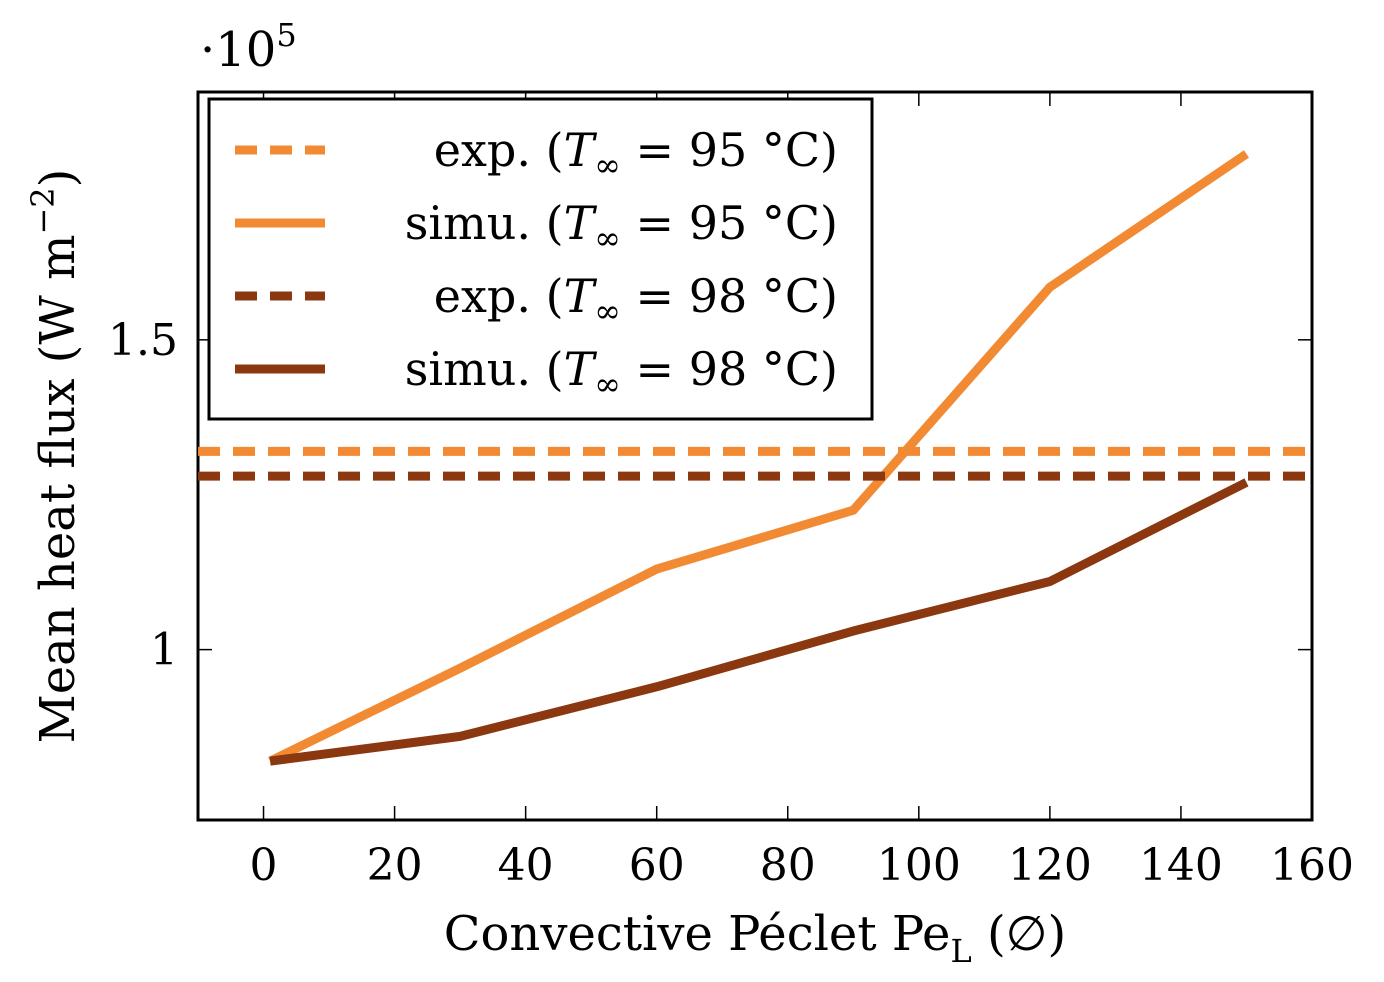 Image resolution: width=1384 pixels, height=982 pixels. Describe the element at coordinates (143, 340) in the screenshot. I see `y-tick-label: 1.5` at that location.